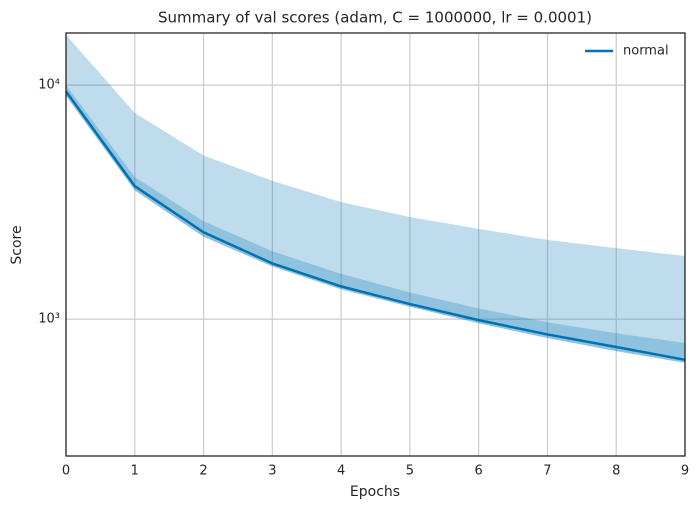 This screenshot has height=510, width=700. I want to click on x-tick-label: 8, so click(616, 471).